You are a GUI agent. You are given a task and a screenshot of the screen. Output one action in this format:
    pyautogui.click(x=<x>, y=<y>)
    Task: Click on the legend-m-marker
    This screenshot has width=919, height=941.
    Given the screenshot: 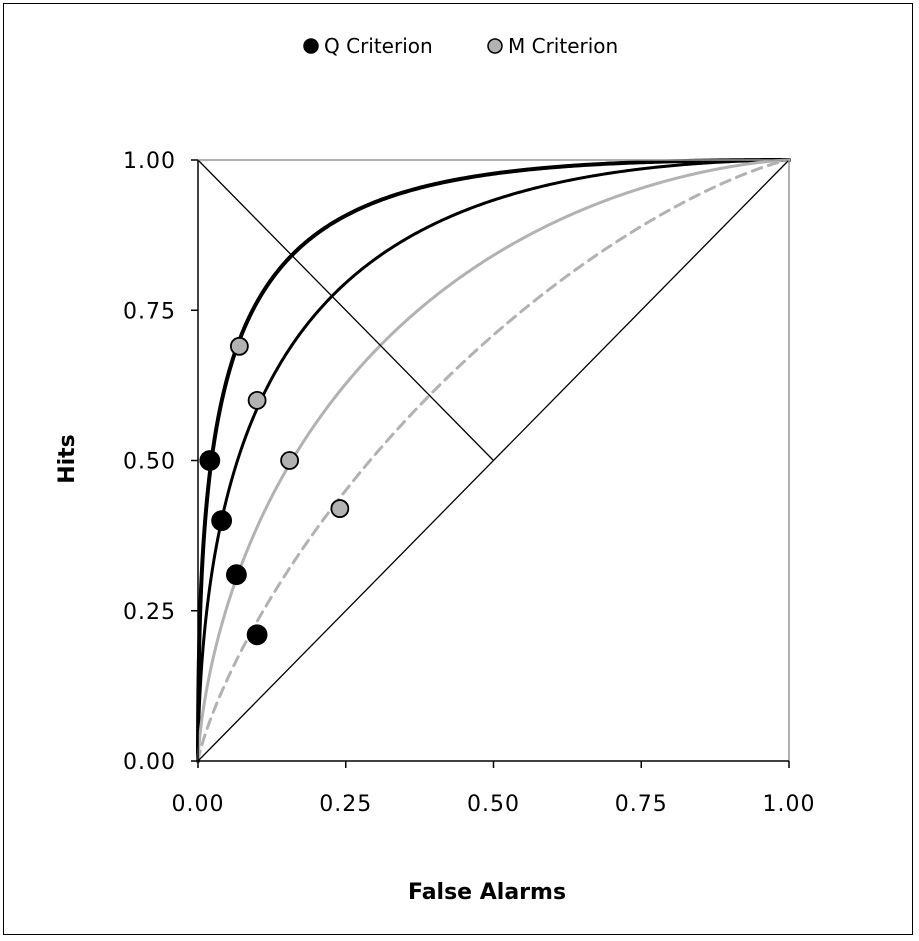 What is the action you would take?
    pyautogui.click(x=495, y=46)
    